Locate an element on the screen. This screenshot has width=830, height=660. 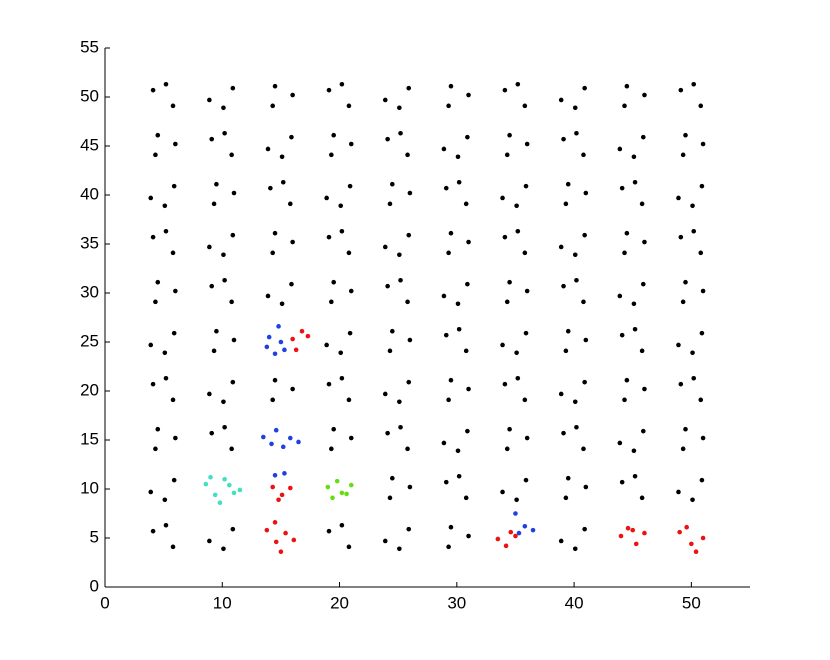
y-tick-label: 50 is located at coordinates (89, 95).